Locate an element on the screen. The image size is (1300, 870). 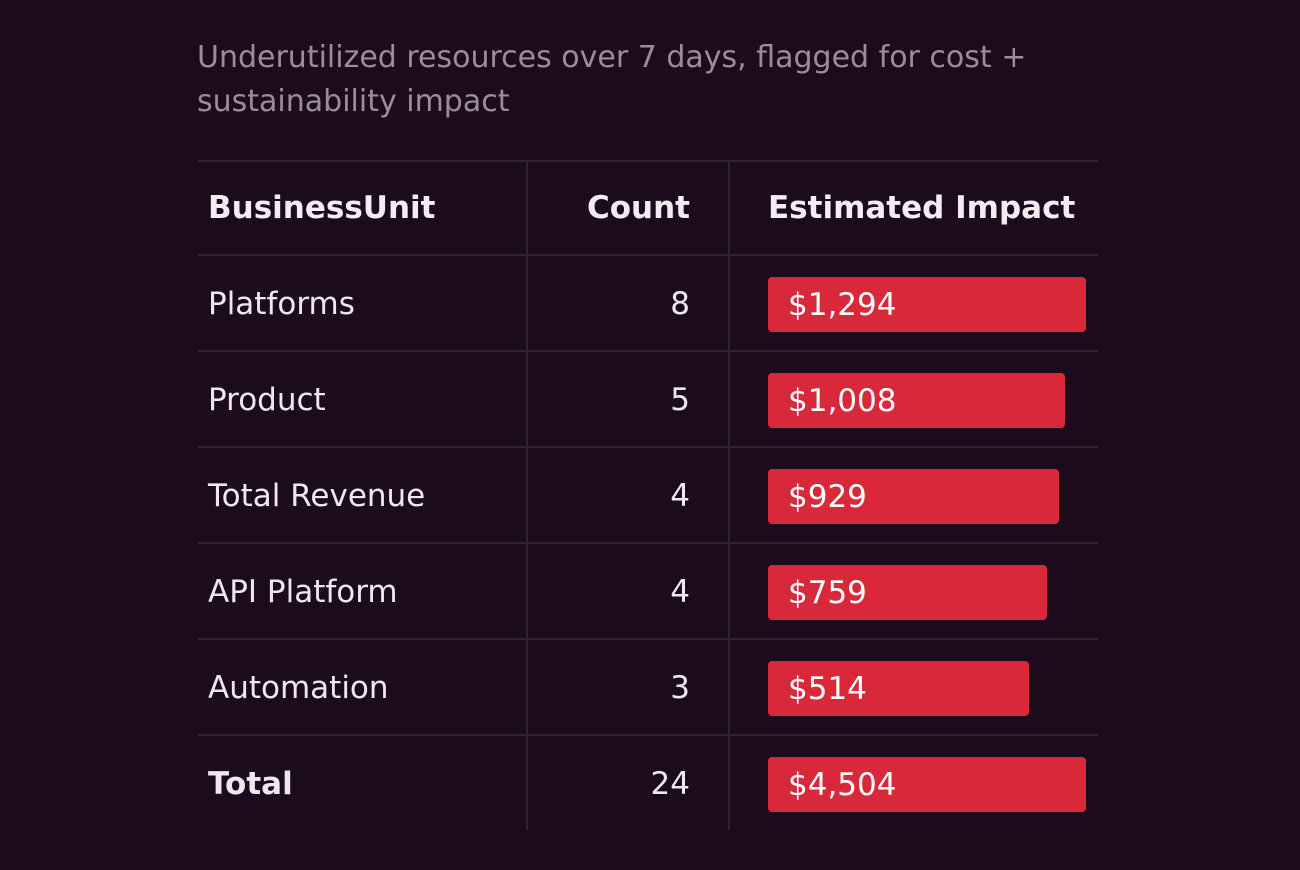
table-header-row: BusinessUnit Count Estimated Impact is located at coordinates (648, 208).